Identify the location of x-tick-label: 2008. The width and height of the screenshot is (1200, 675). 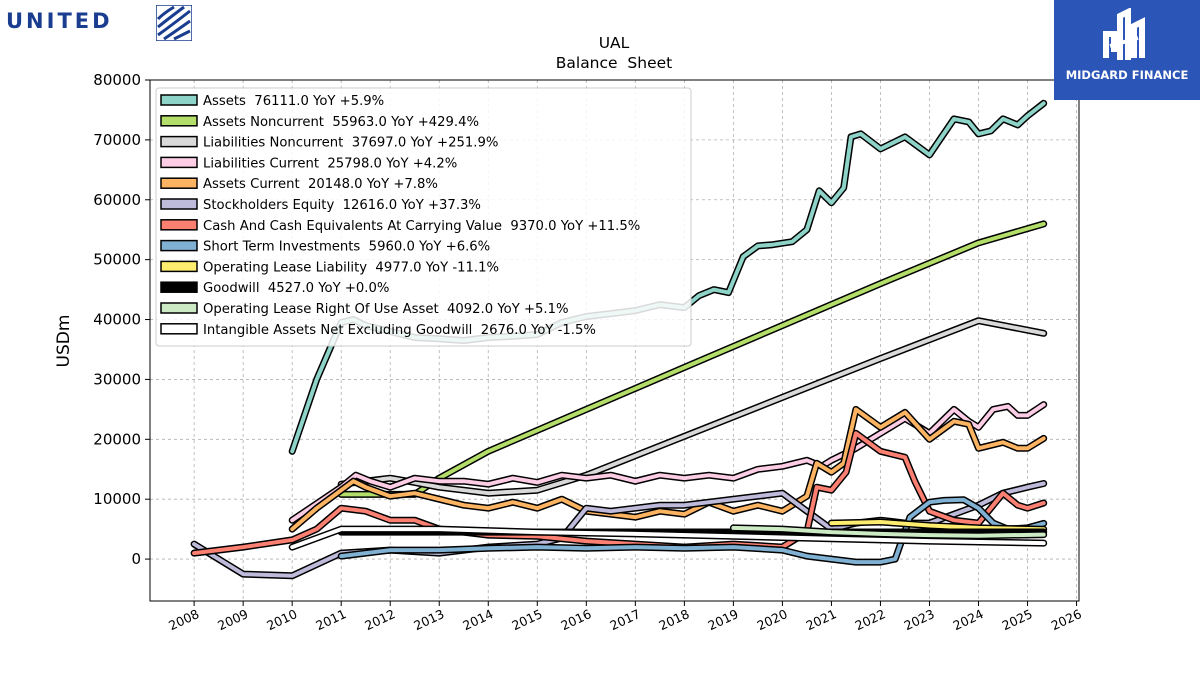
(183, 619).